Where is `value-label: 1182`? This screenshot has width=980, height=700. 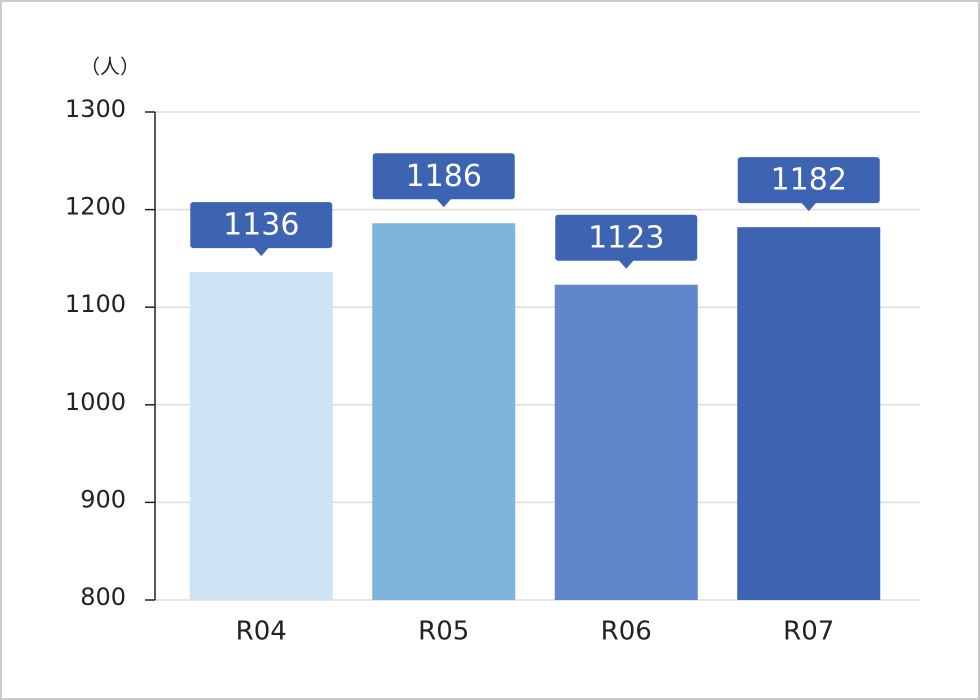
value-label: 1182 is located at coordinates (809, 180).